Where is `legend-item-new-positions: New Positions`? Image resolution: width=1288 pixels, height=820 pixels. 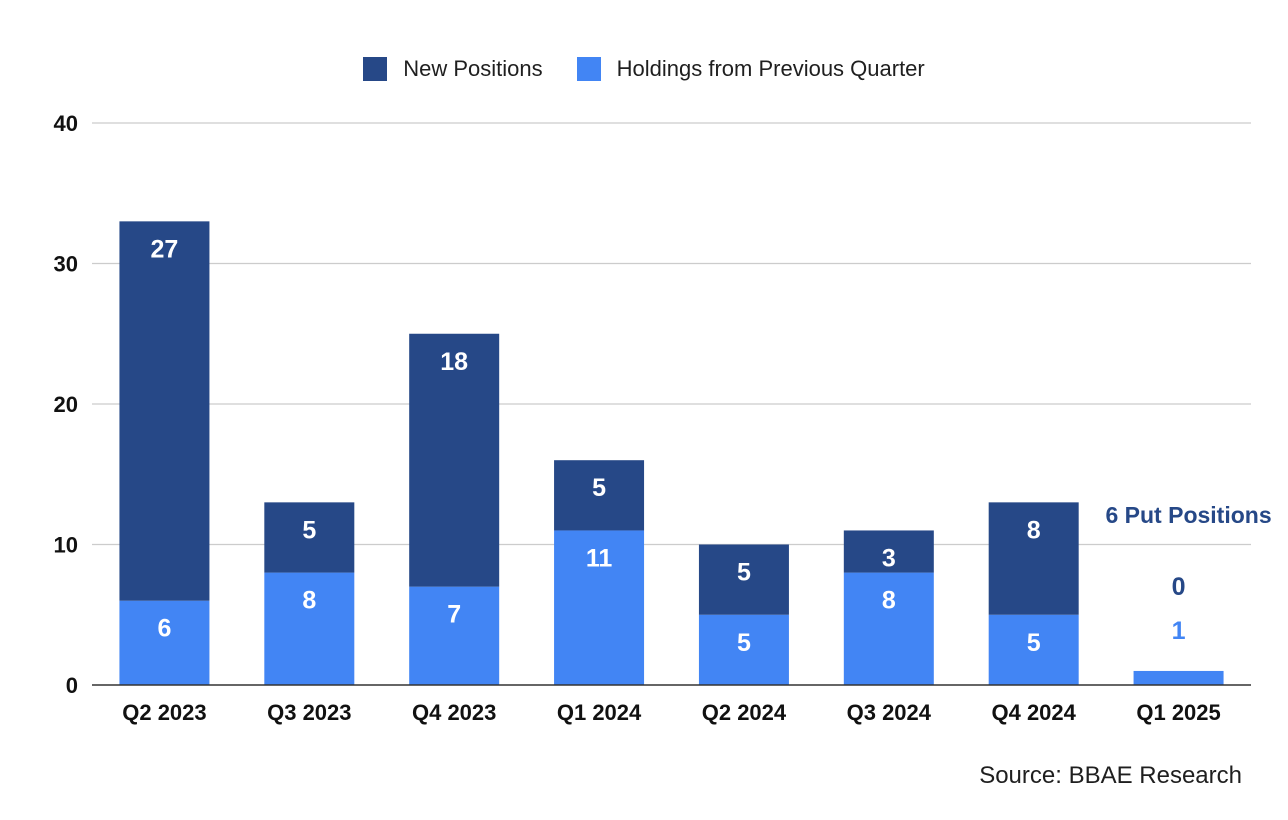
legend-item-new-positions: New Positions is located at coordinates (453, 69).